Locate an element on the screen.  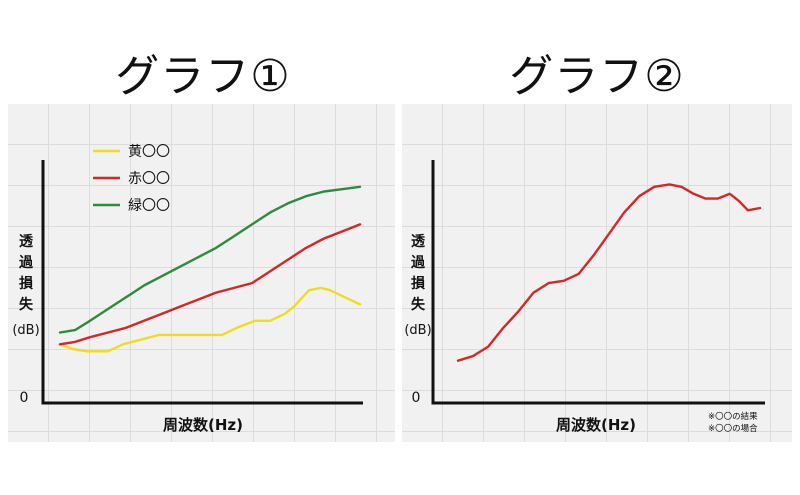
chart-1-legend-label-1: 黄〇〇 is located at coordinates (149, 151).